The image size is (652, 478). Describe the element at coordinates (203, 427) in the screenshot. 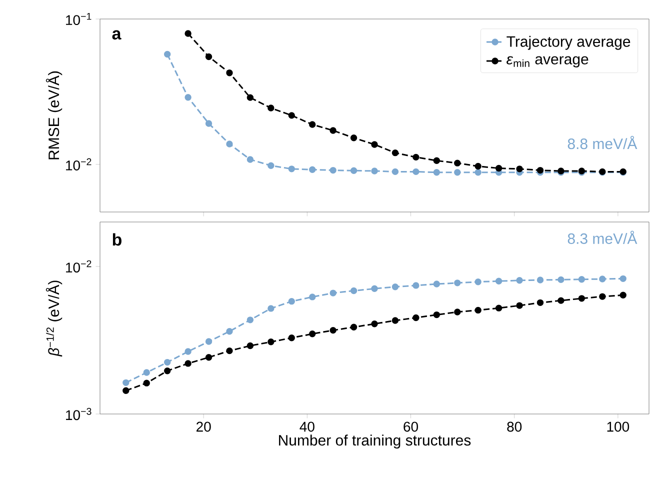

I see `x-tick-label: 20` at that location.